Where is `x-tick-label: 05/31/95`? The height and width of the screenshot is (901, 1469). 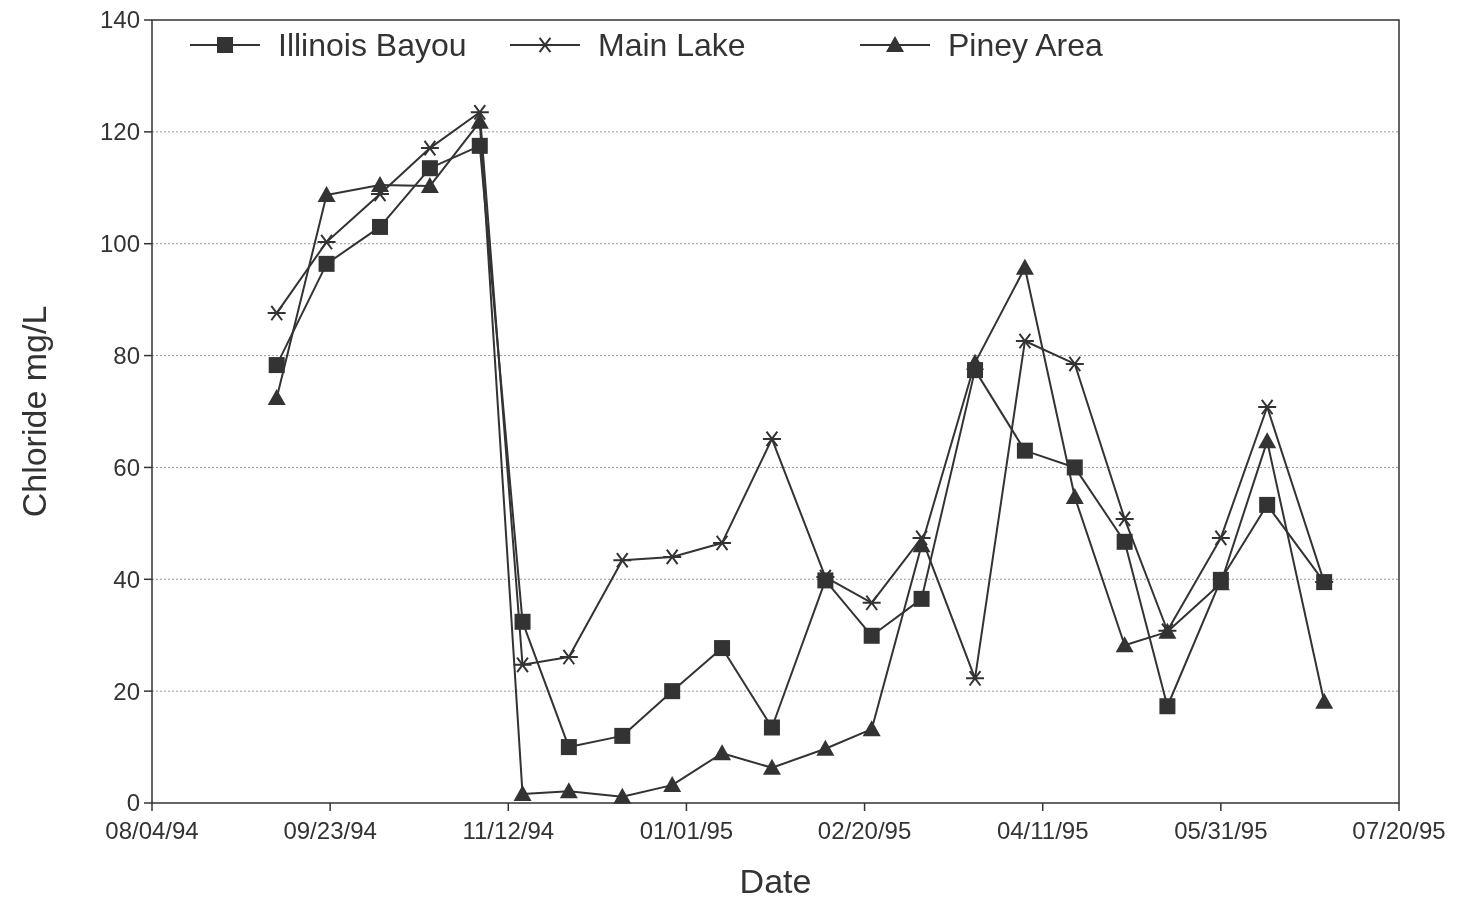 x-tick-label: 05/31/95 is located at coordinates (1221, 830).